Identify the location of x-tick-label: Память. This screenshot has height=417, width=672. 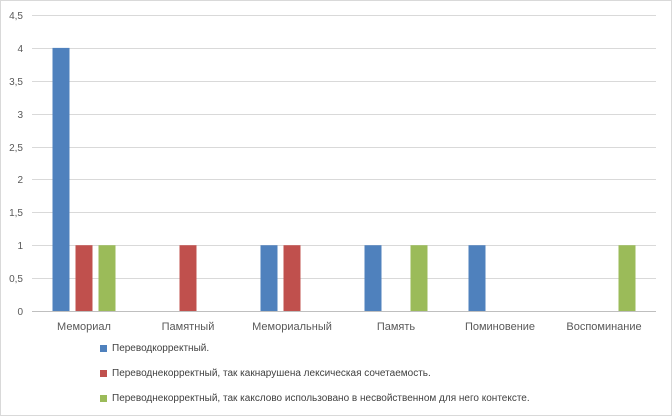
(396, 327).